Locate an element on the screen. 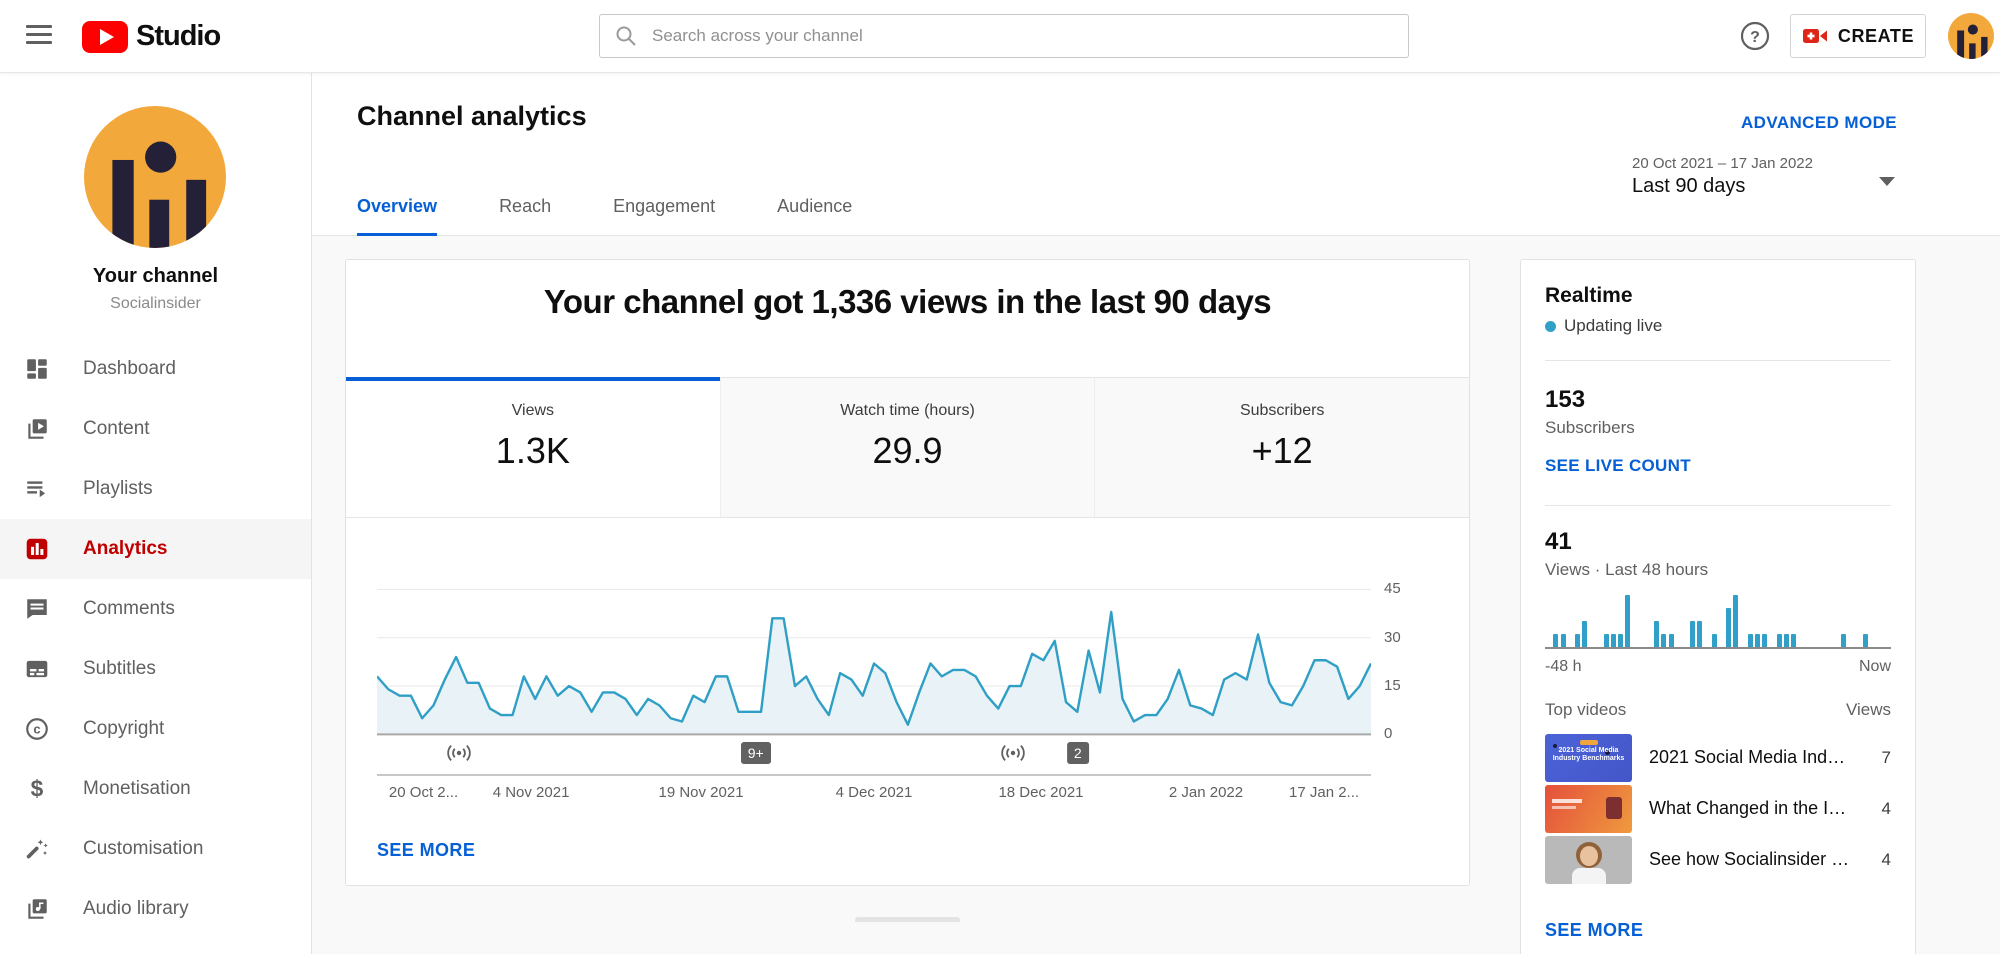 The image size is (2000, 954). dashboard-icon is located at coordinates (37, 369).